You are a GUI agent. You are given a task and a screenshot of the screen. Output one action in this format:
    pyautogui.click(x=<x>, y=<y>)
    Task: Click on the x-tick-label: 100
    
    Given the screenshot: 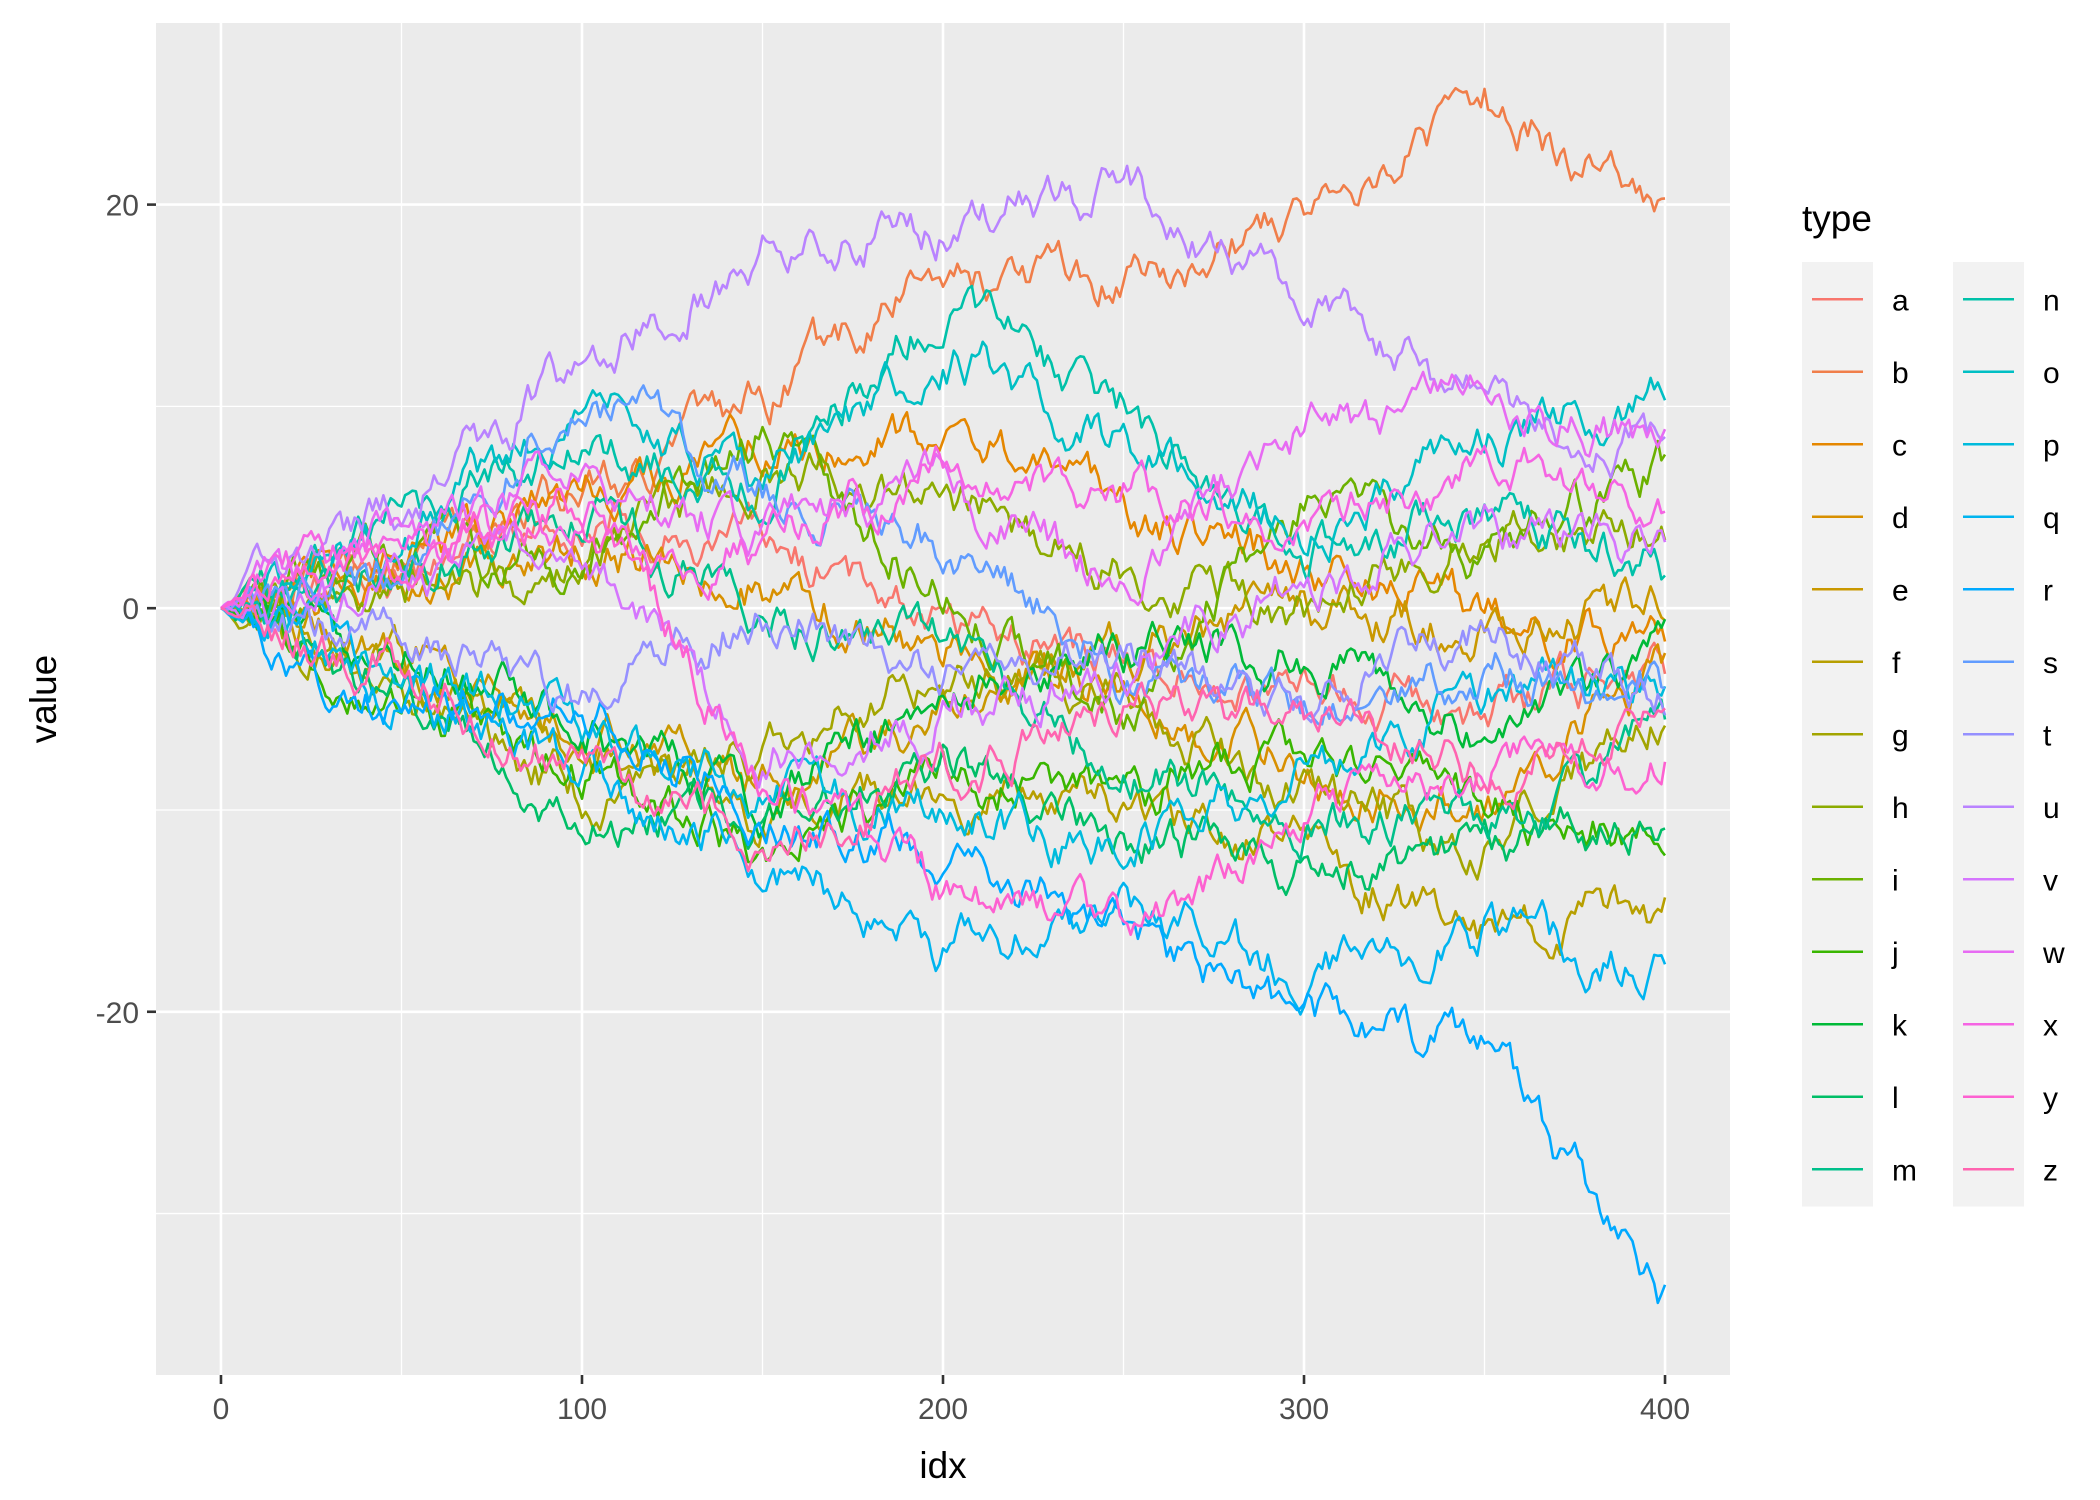 What is the action you would take?
    pyautogui.click(x=582, y=1409)
    